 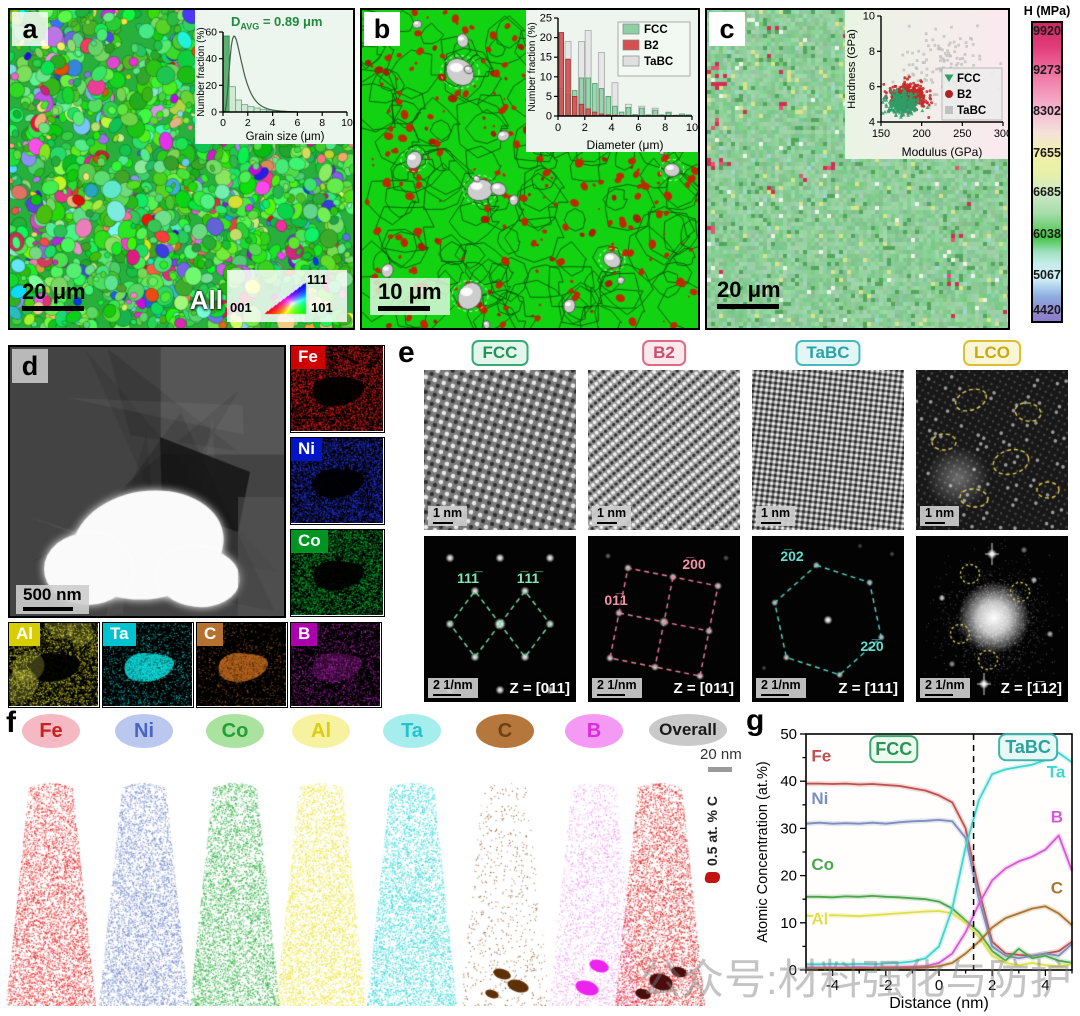 What do you see at coordinates (285, 137) in the screenshot?
I see `svg-text: Grain size (μm)` at bounding box center [285, 137].